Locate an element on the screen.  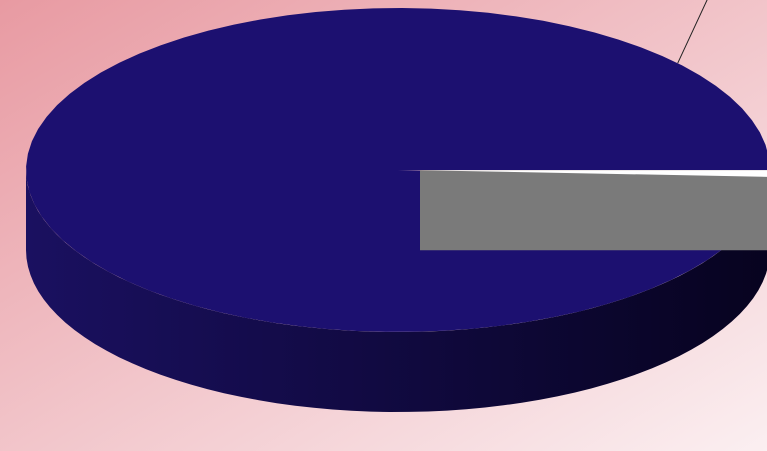
pie-slice-1-top is located at coordinates (593, 173).